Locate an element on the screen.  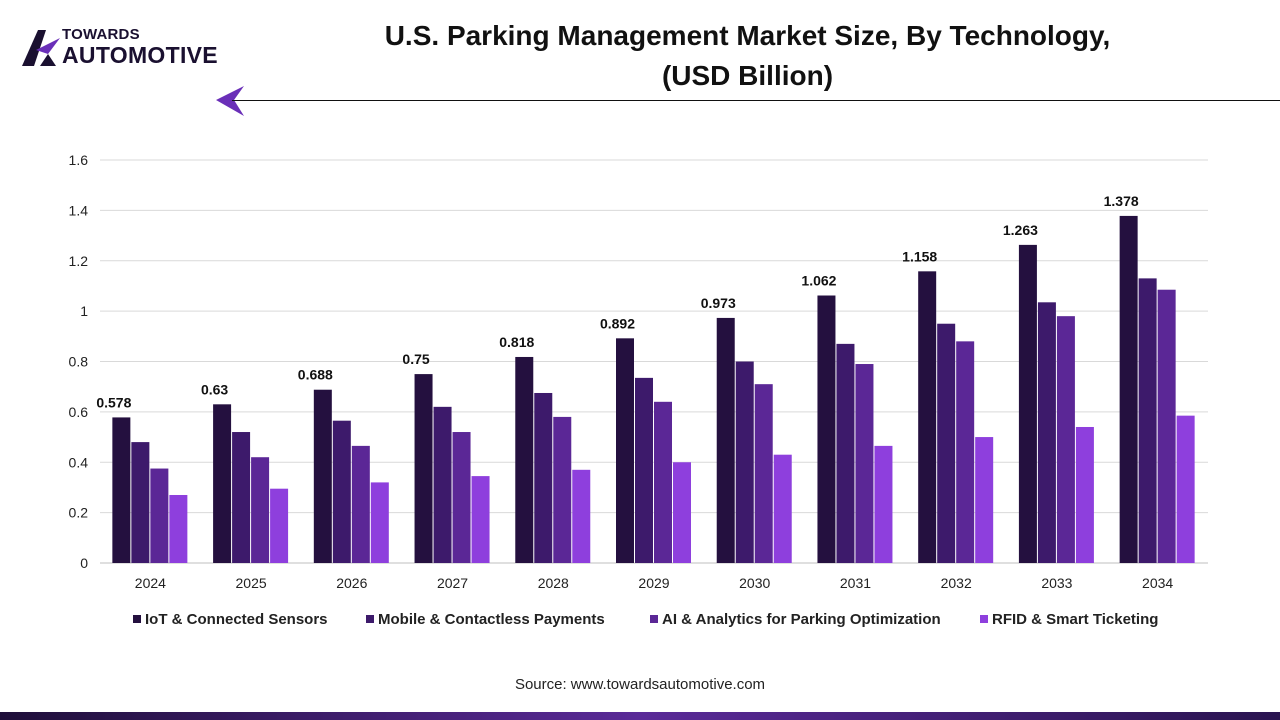
y-tick-label: 1.2 is located at coordinates (79, 261).